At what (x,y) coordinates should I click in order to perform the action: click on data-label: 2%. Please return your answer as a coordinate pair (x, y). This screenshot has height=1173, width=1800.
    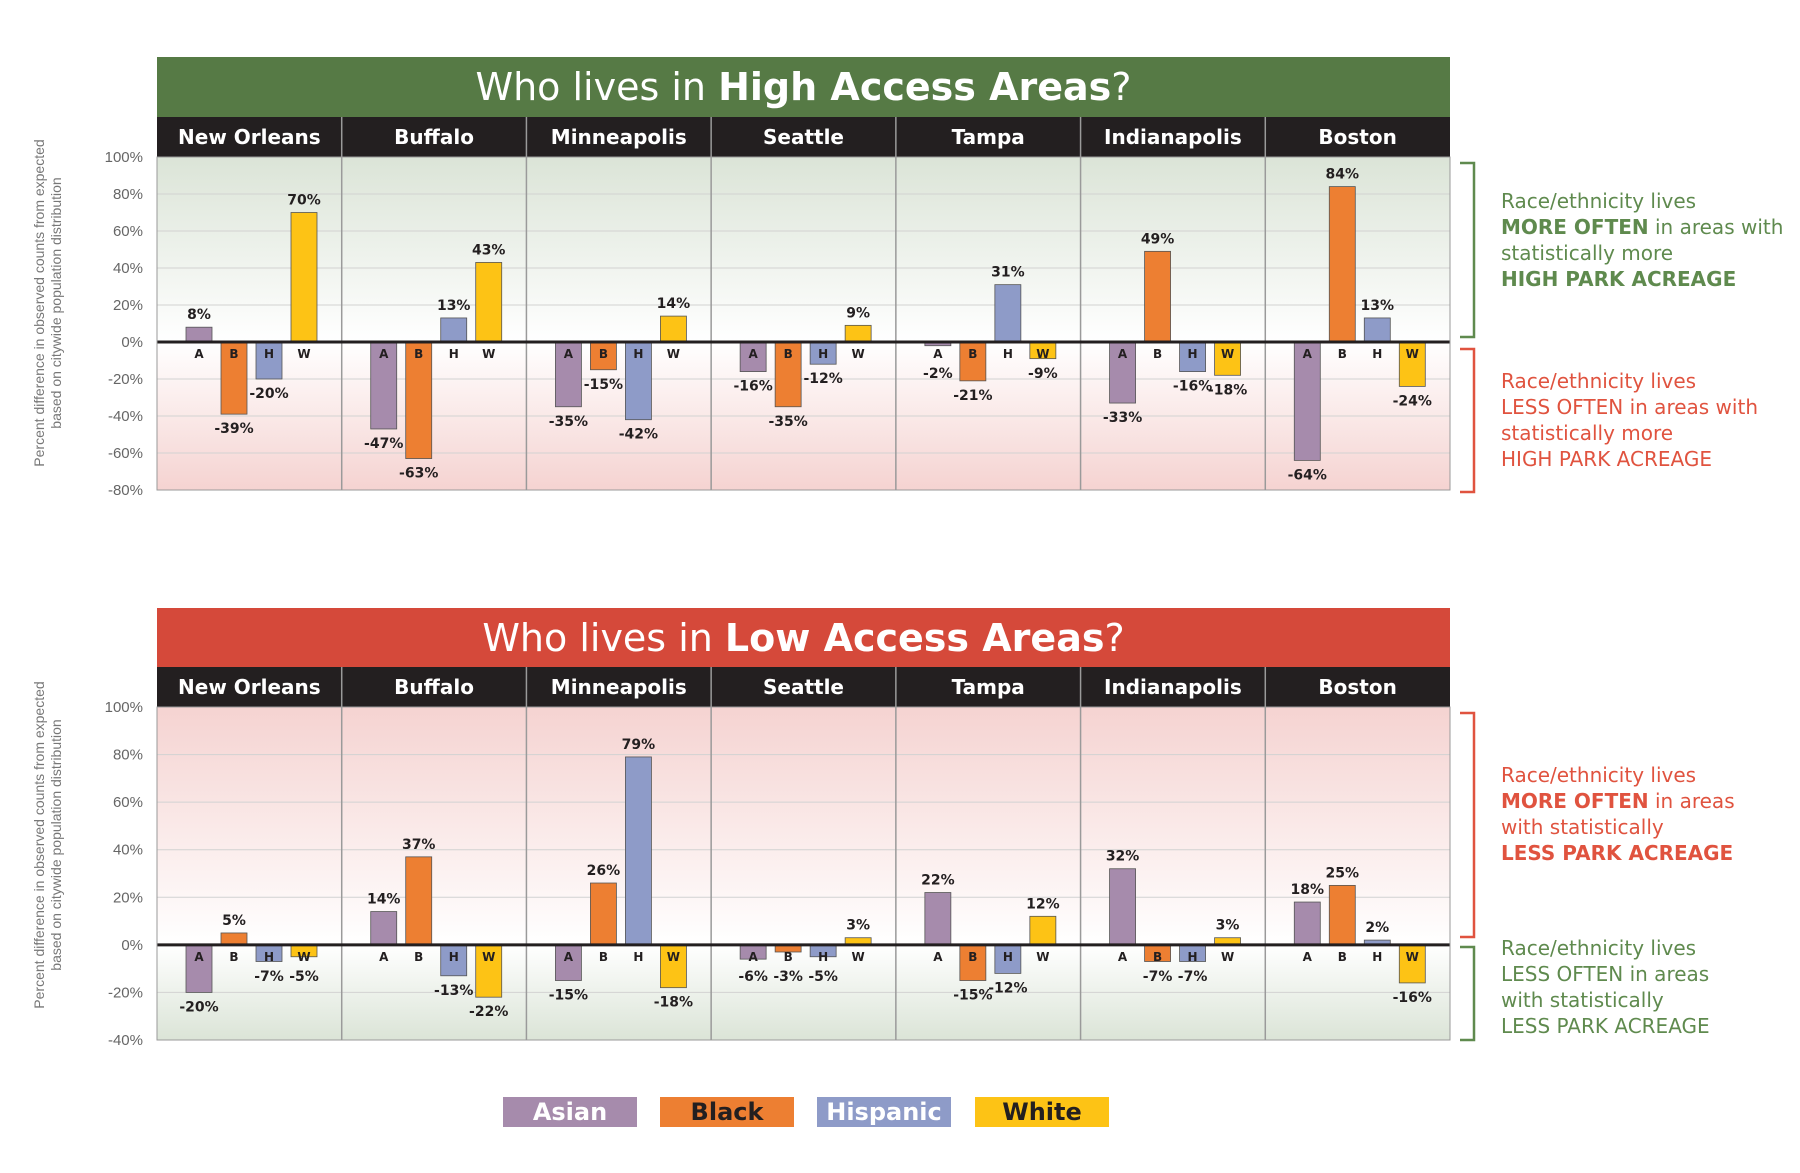
    Looking at the image, I should click on (1377, 928).